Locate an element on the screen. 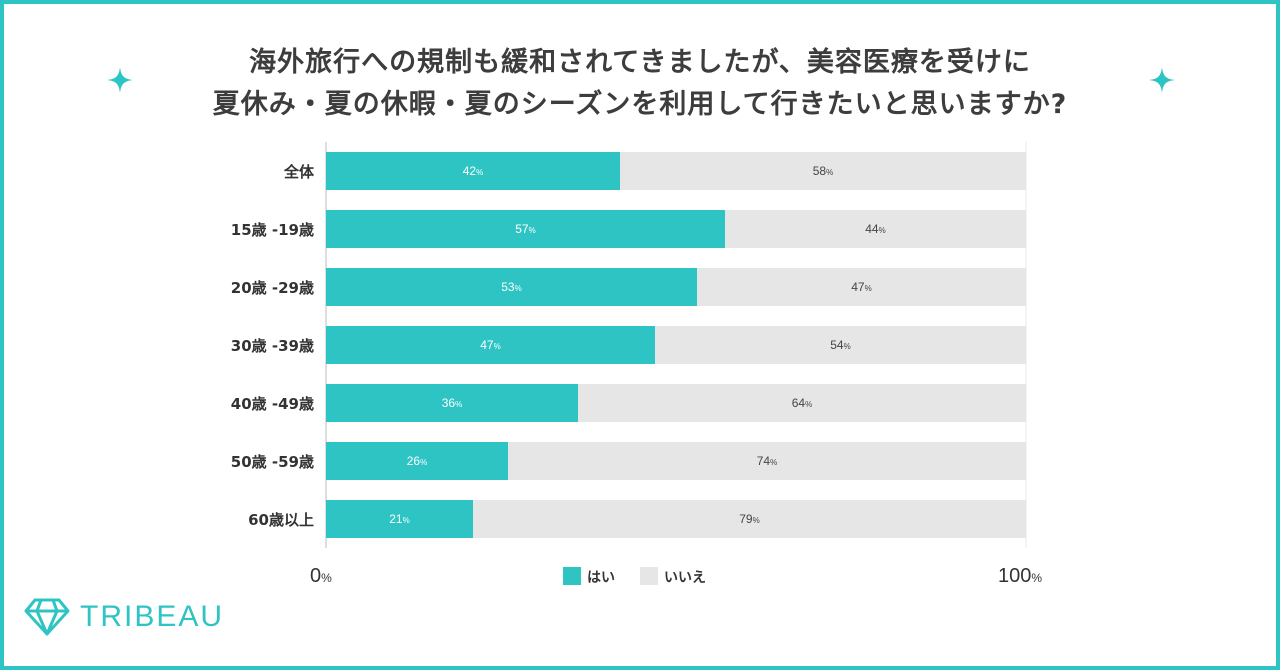  category-label: 50歳 -59歳 is located at coordinates (272, 462).